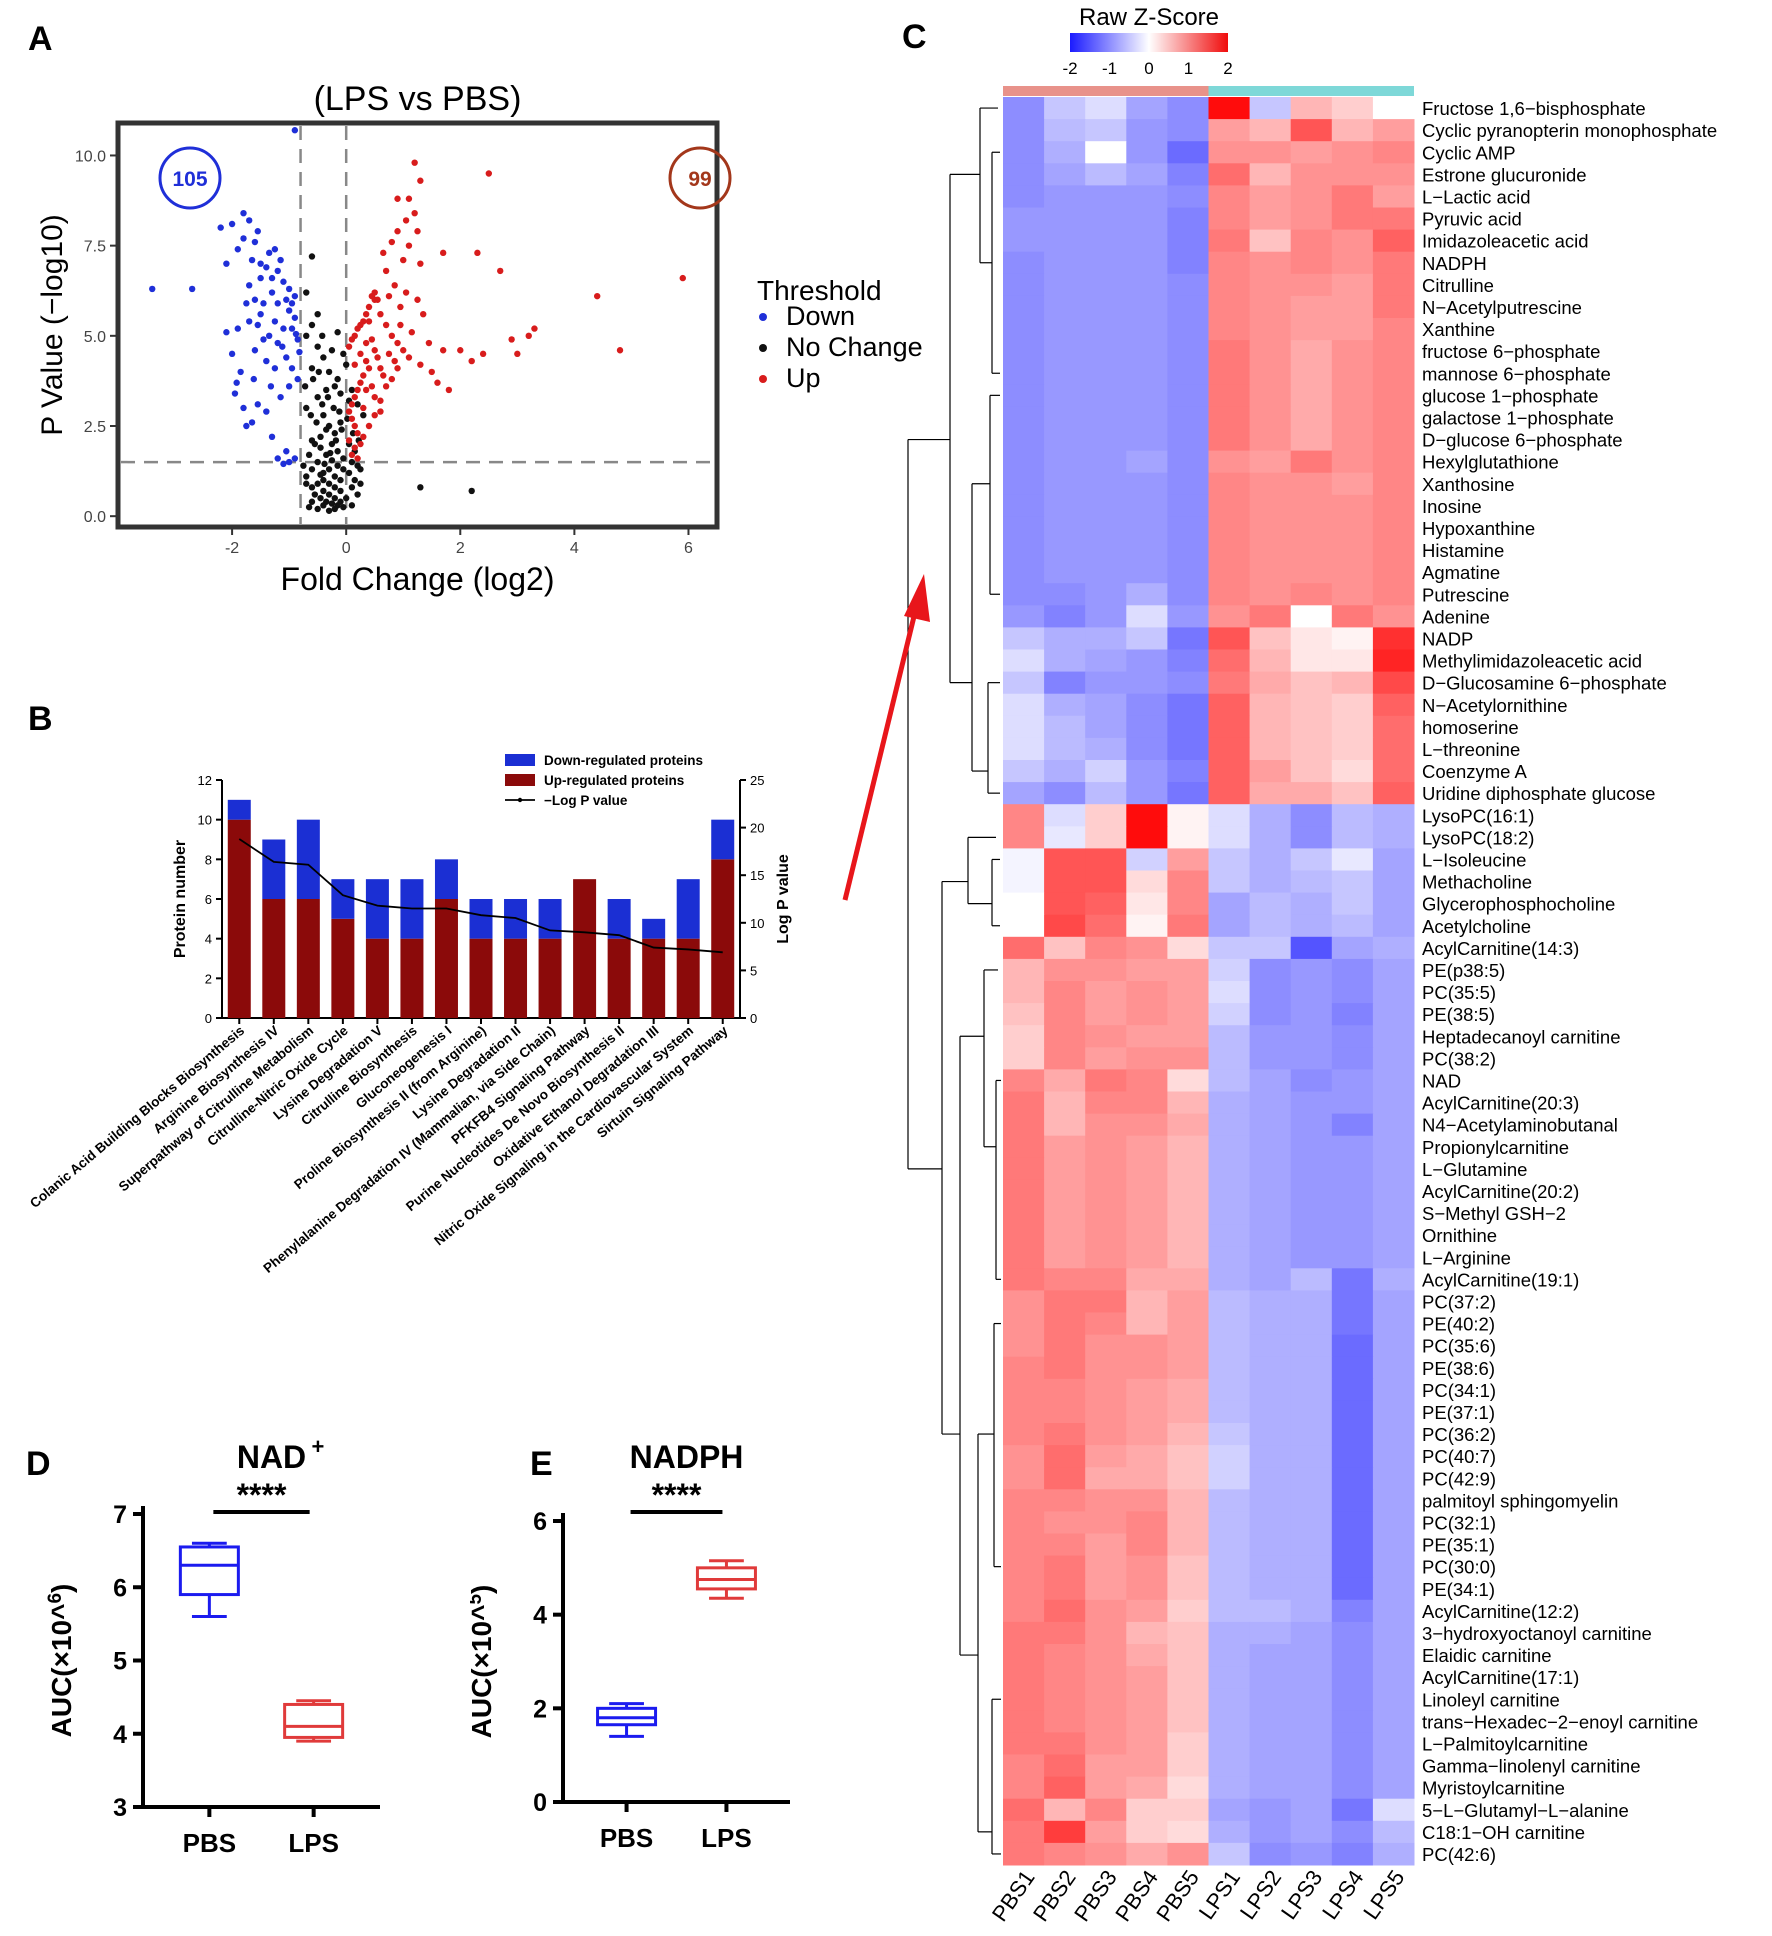 The height and width of the screenshot is (1936, 1772). What do you see at coordinates (1069, 68) in the screenshot?
I see `colorbar-tick-label: -2` at bounding box center [1069, 68].